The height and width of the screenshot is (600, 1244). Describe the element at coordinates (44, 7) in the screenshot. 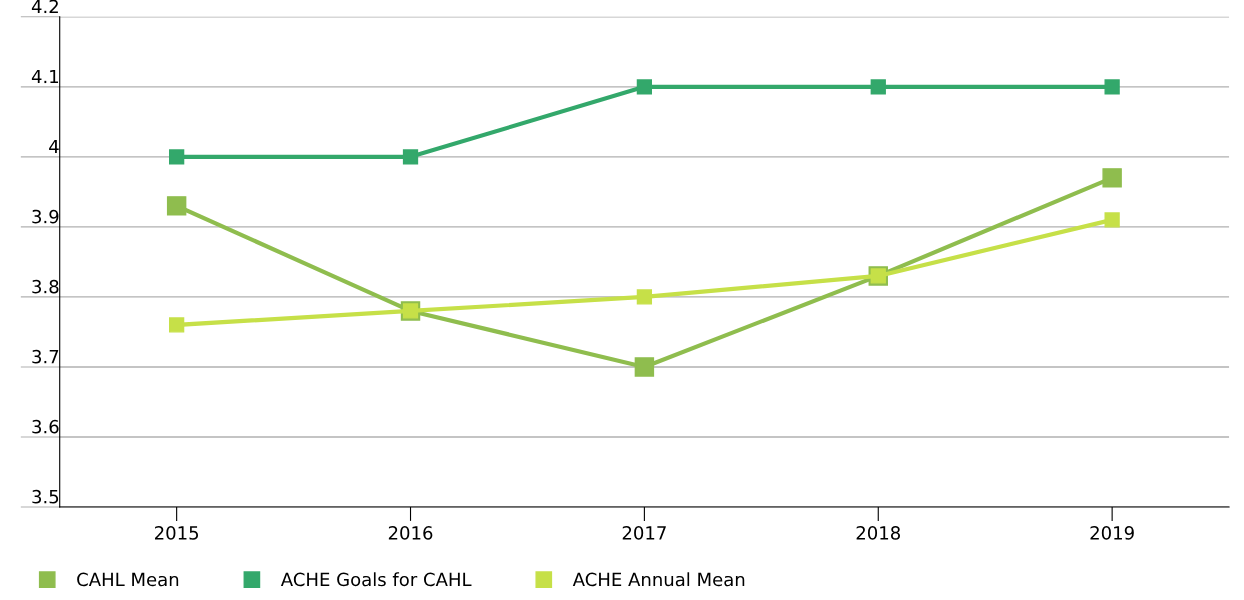

I see `y-tick-label: 4.2` at that location.